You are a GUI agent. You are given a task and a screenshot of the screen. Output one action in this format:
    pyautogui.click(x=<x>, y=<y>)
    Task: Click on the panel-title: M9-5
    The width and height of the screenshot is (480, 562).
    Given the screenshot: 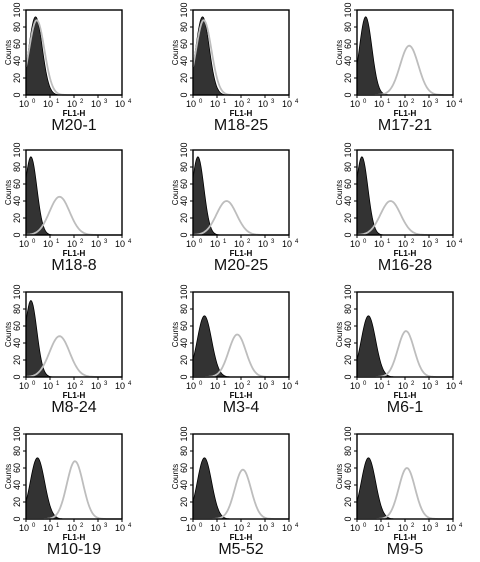 What is the action you would take?
    pyautogui.click(x=405, y=549)
    